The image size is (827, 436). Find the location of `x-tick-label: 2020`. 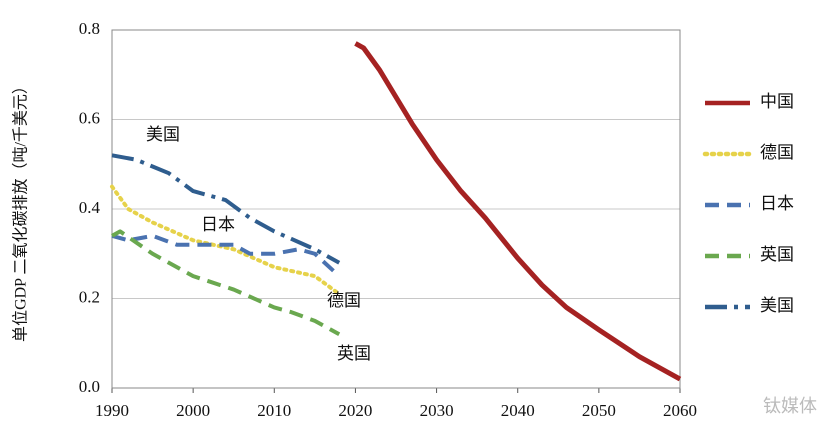

x-tick-label: 2020 is located at coordinates (355, 410).